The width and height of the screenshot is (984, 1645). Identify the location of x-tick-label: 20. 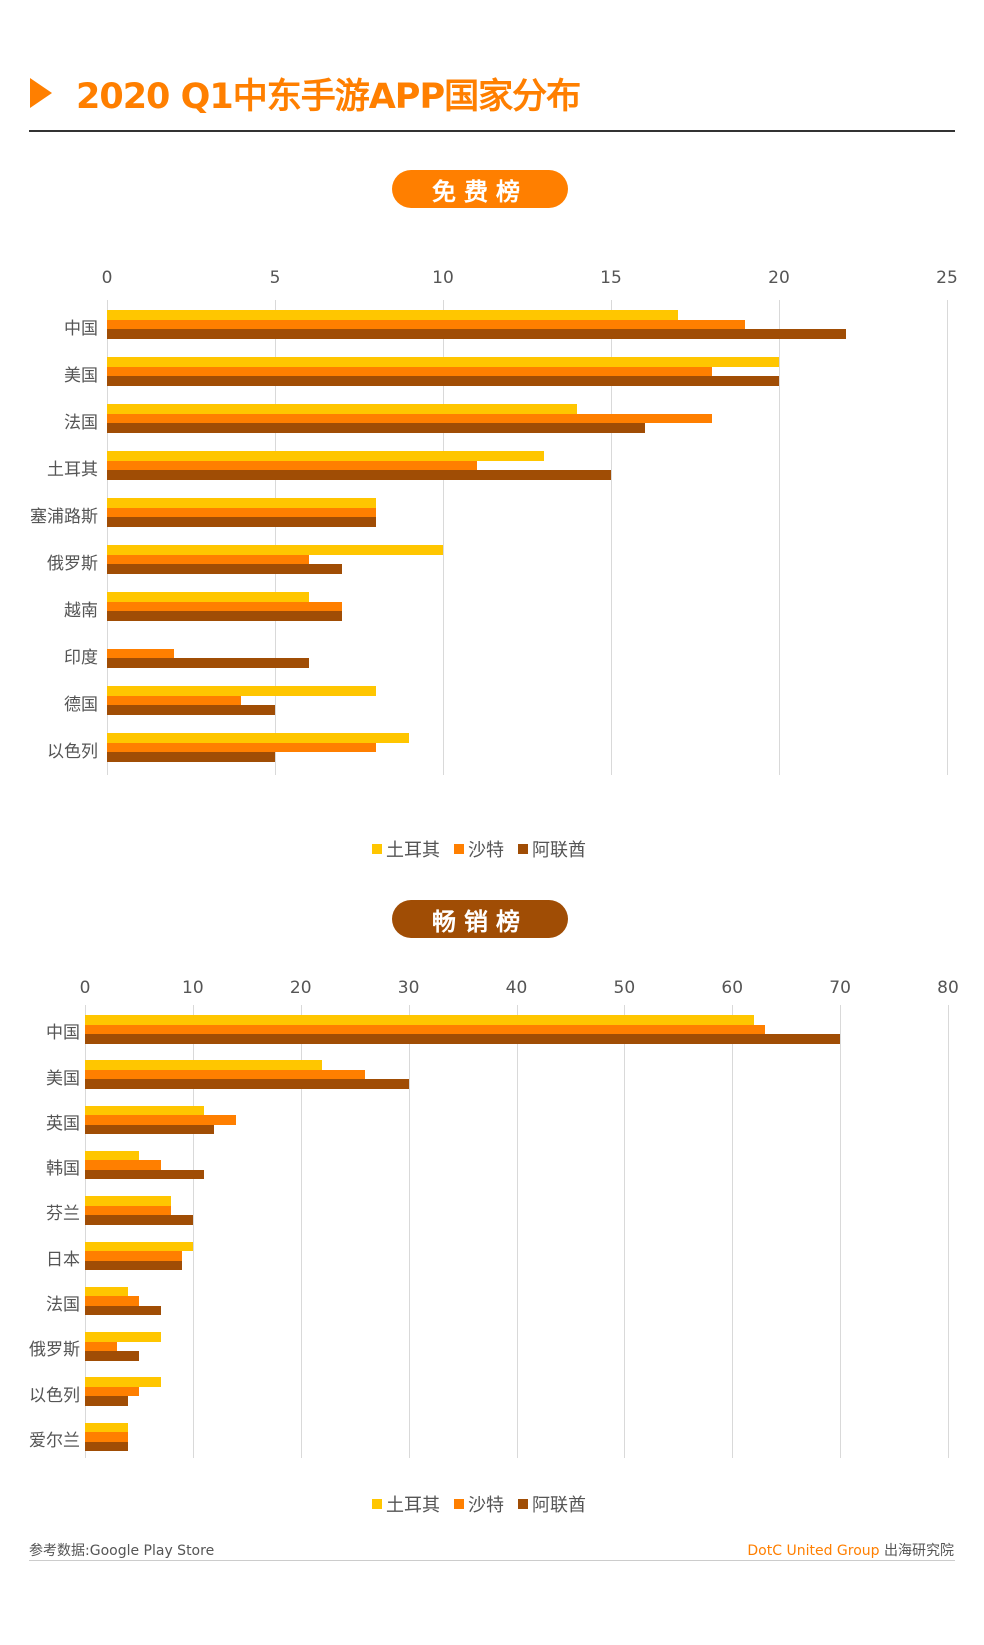
(300, 988).